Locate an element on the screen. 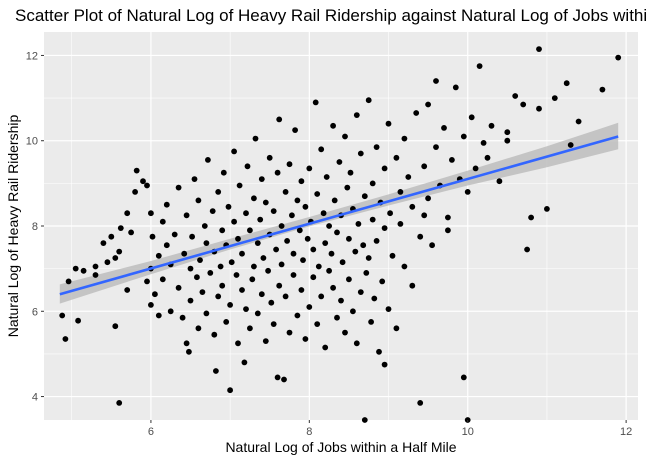  y-tick-label: 4 is located at coordinates (35, 398).